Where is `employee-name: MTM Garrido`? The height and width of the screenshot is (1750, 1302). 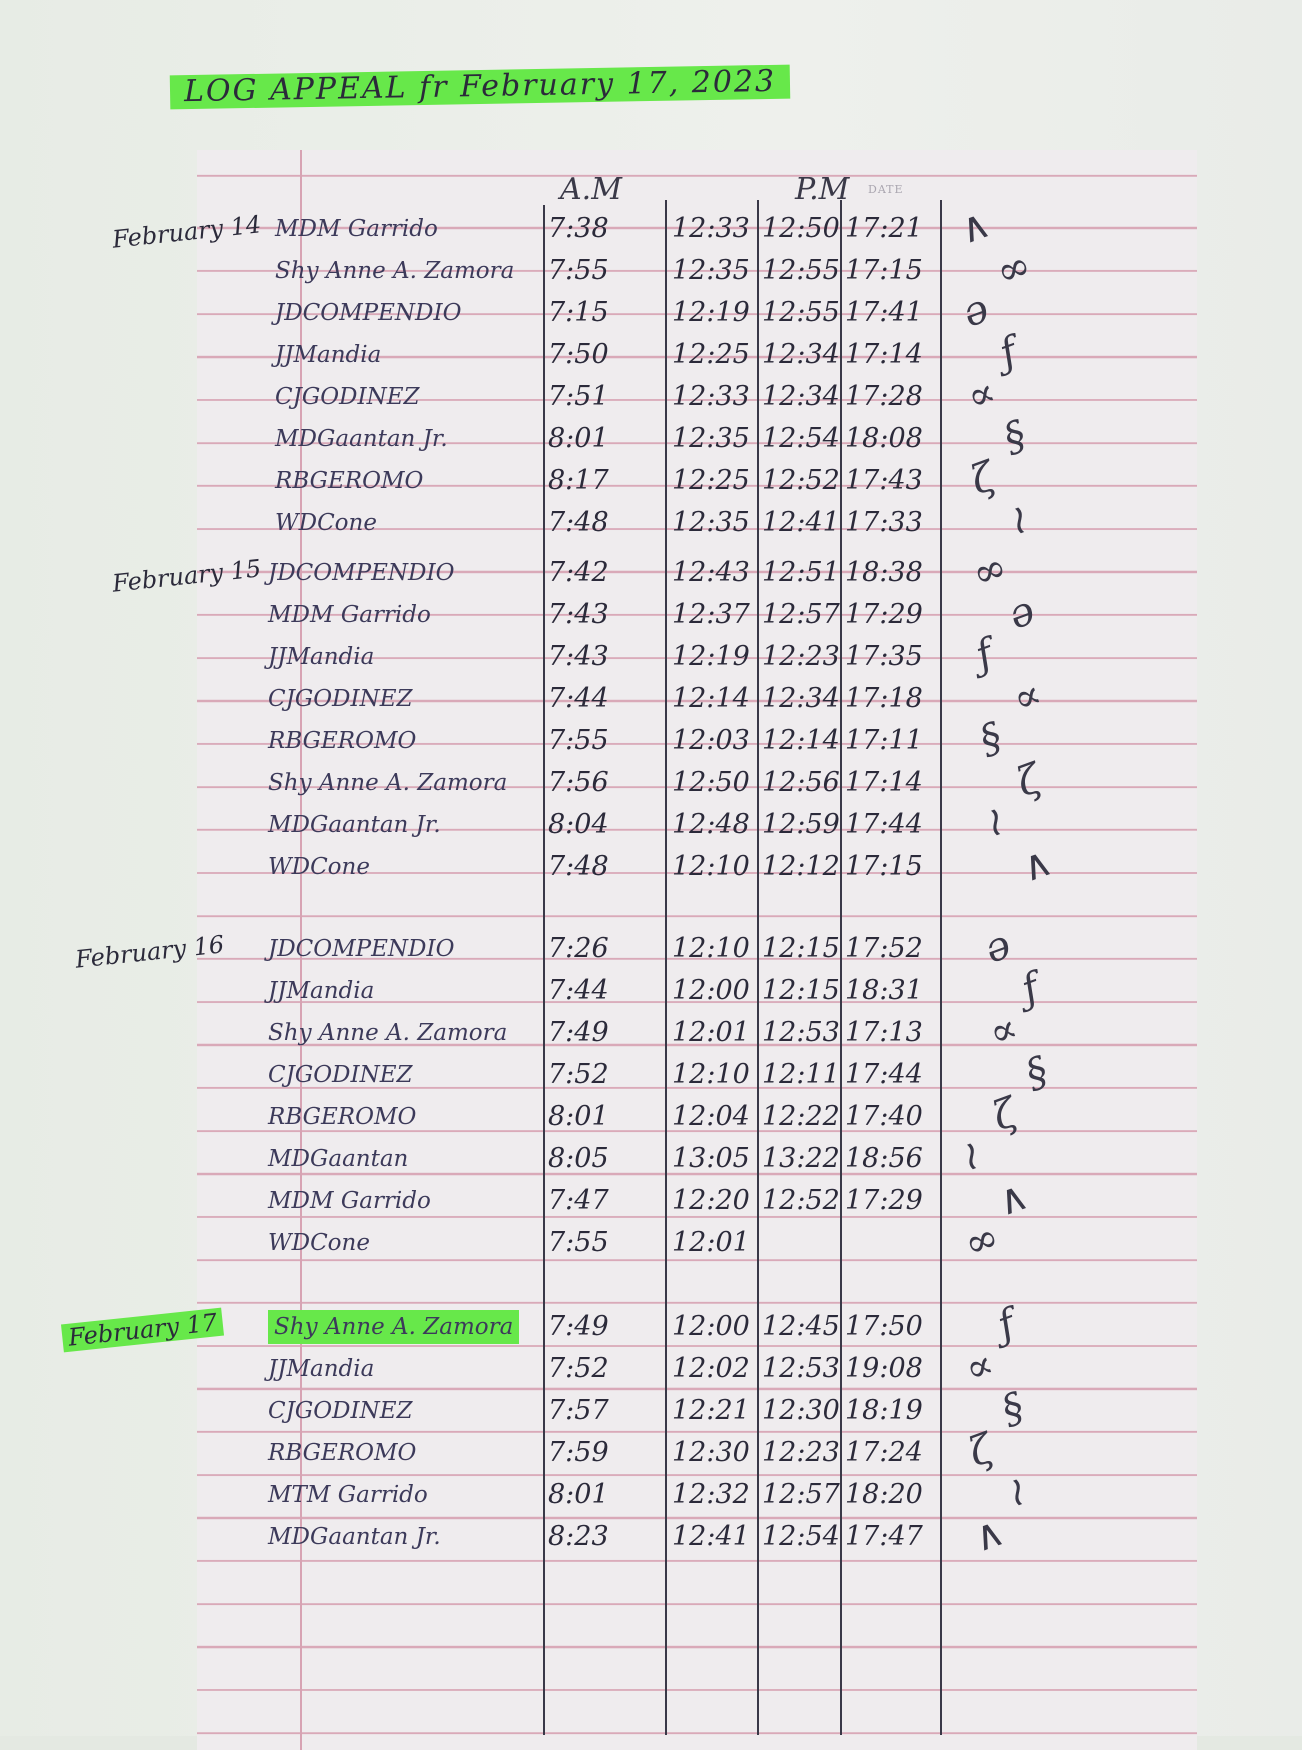
employee-name: MTM Garrido is located at coordinates (348, 1495).